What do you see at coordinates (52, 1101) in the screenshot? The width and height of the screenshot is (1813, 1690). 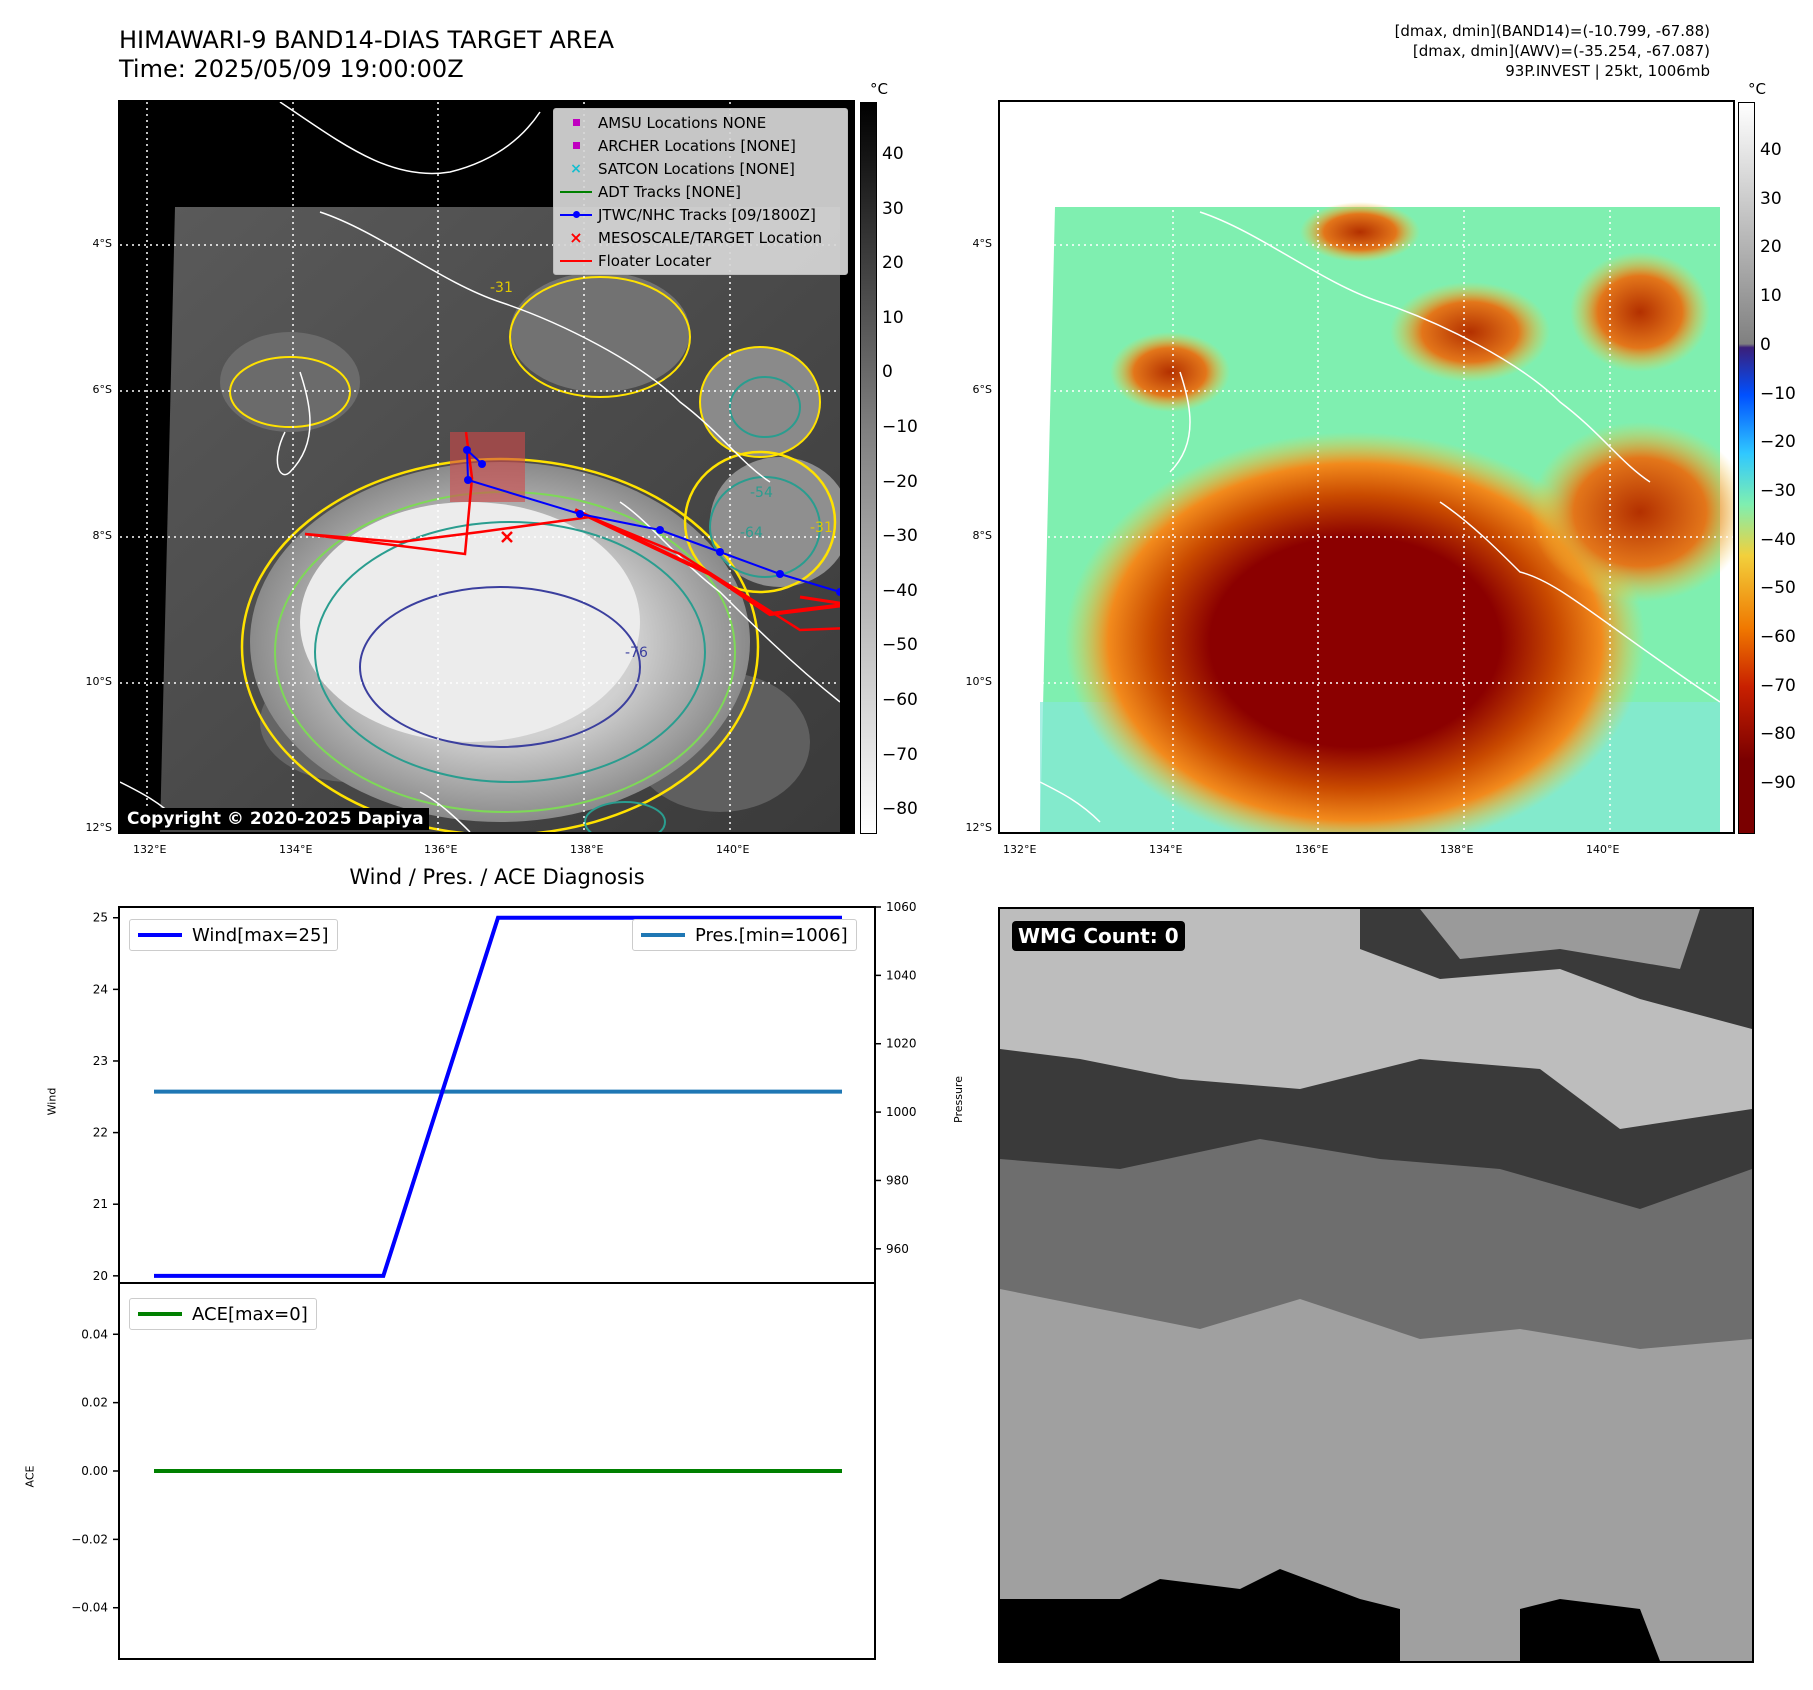 I see `wind-axis-label: Wind` at bounding box center [52, 1101].